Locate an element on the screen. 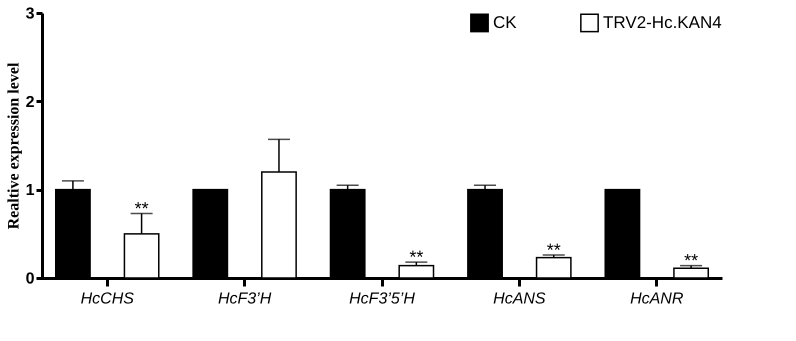  legend-label: CK is located at coordinates (505, 22).